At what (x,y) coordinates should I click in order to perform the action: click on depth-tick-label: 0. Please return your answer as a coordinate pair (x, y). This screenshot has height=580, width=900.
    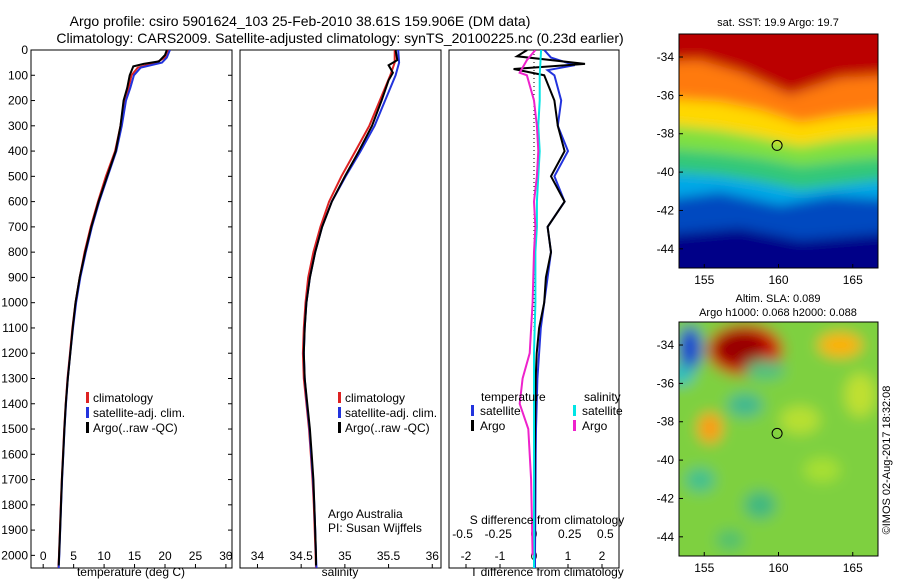
    Looking at the image, I should click on (24, 50).